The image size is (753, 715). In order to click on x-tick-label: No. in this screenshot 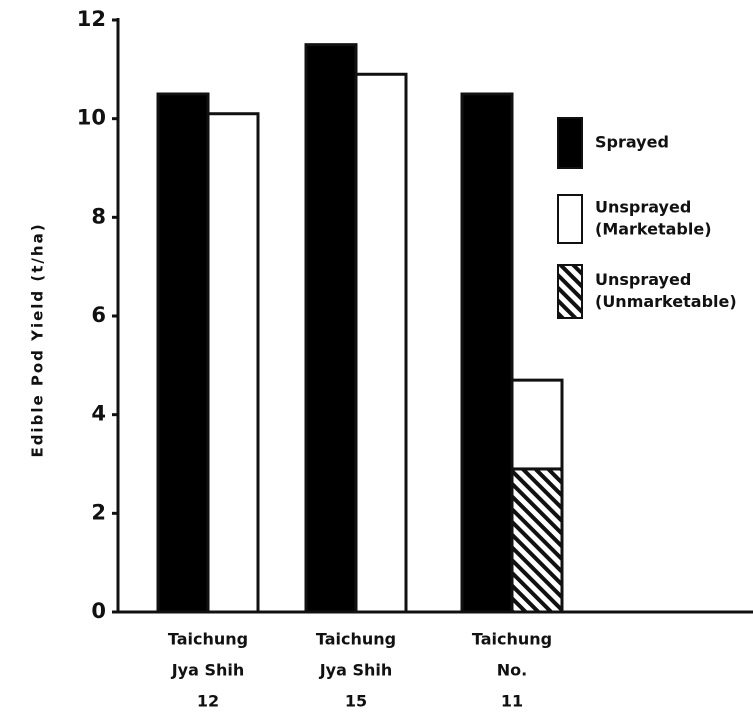, I will do `click(512, 670)`.